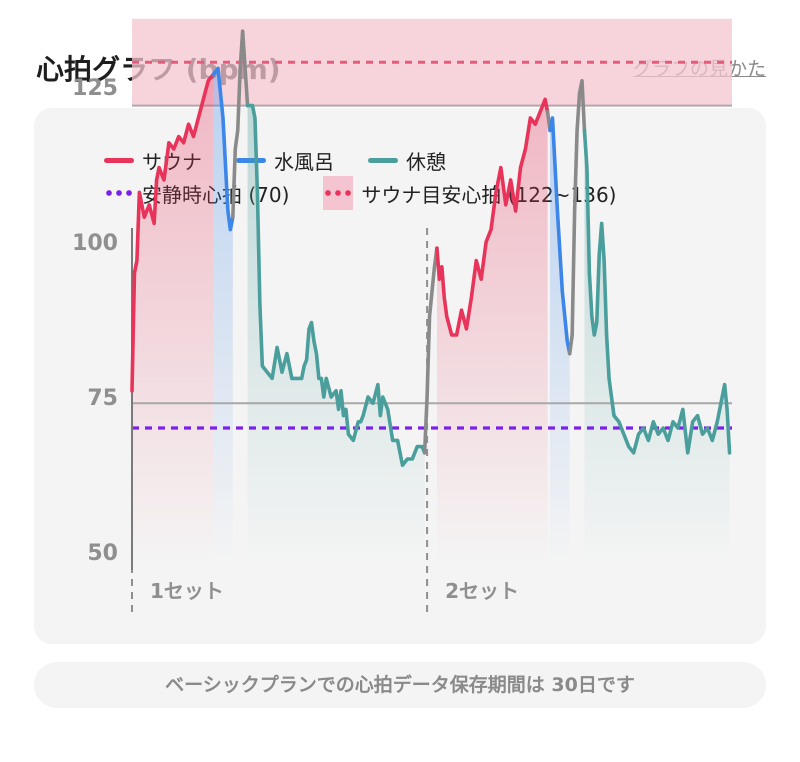 This screenshot has height=762, width=800. What do you see at coordinates (426, 162) in the screenshot?
I see `legend-rest-label: 休憩` at bounding box center [426, 162].